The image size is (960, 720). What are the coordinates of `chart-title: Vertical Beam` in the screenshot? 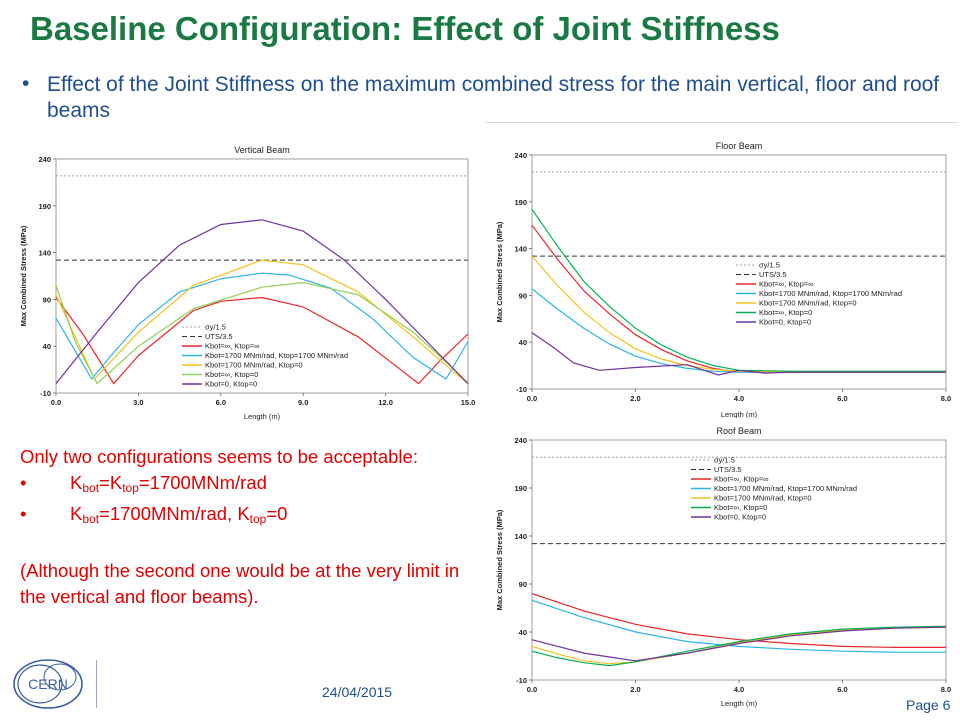 It's located at (262, 150).